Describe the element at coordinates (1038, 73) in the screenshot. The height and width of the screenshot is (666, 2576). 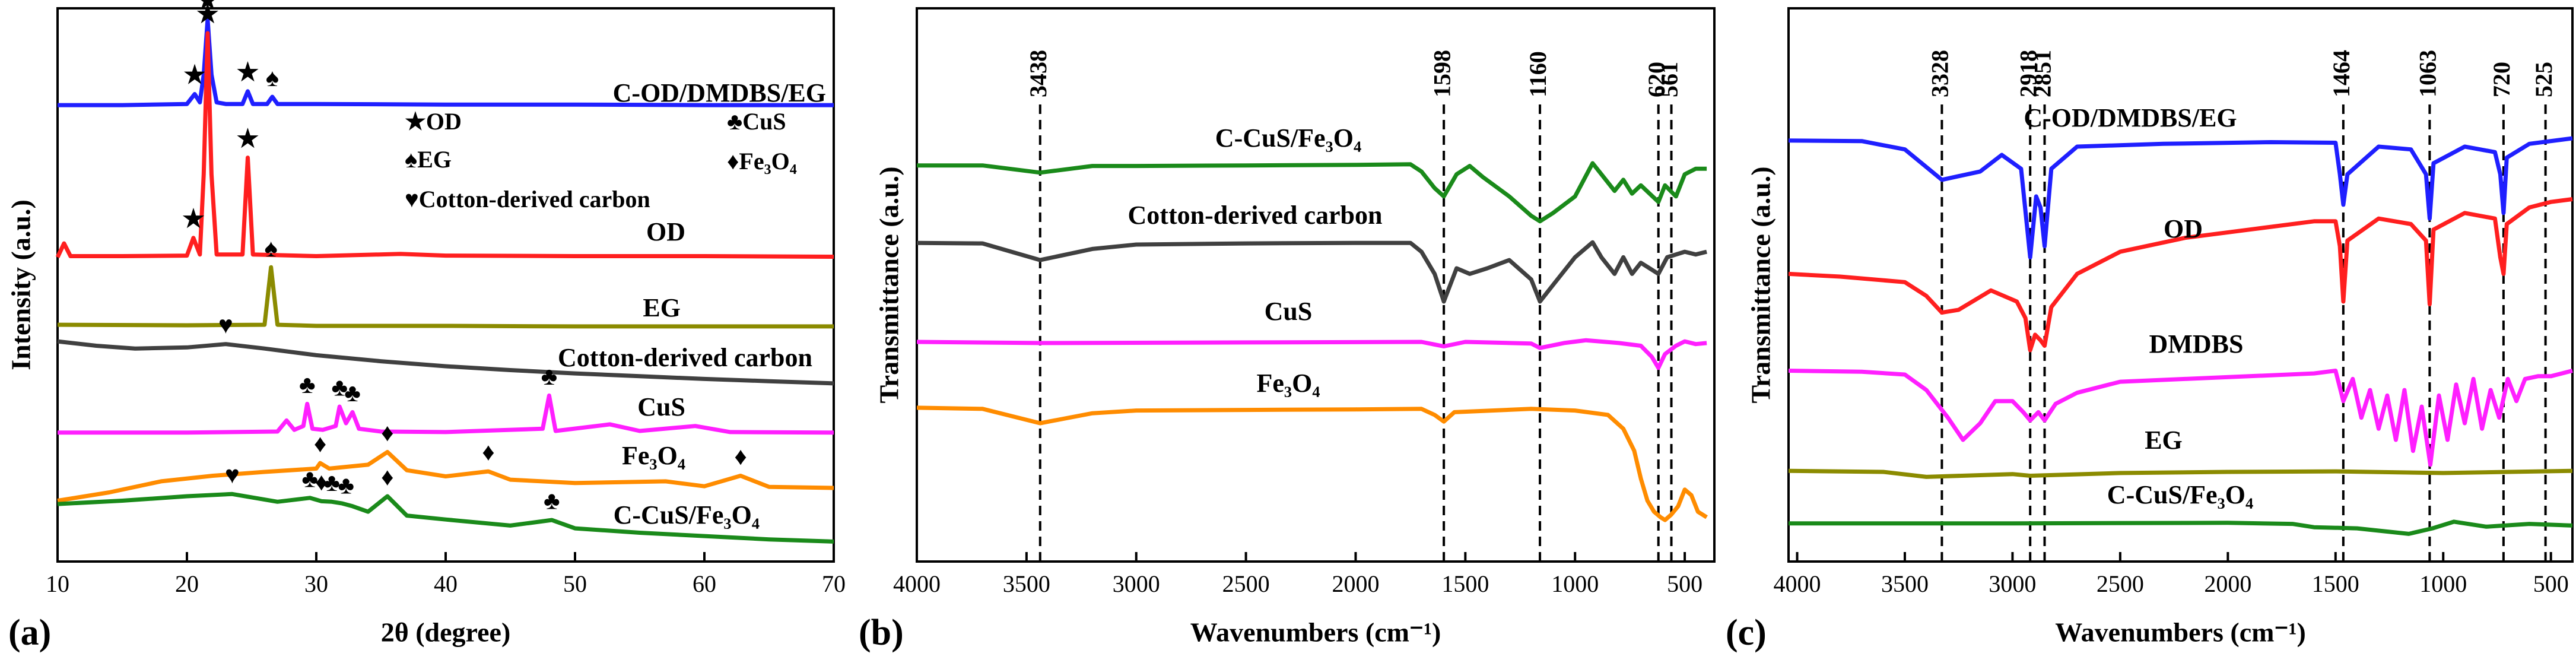
I see `reference-label: 3438` at that location.